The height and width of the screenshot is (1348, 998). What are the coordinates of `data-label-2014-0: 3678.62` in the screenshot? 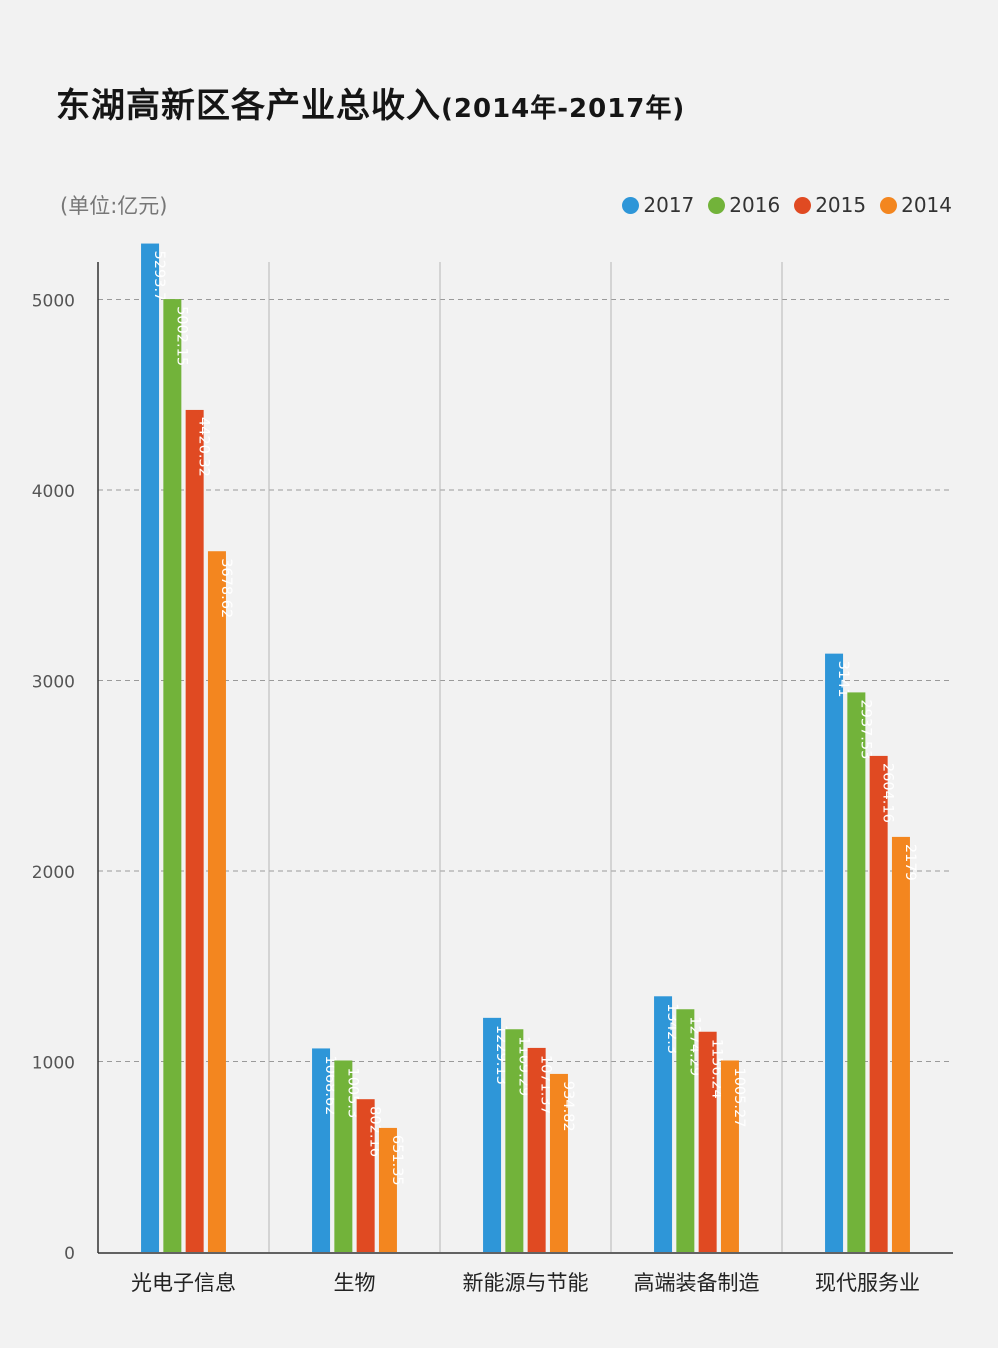 It's located at (226, 588).